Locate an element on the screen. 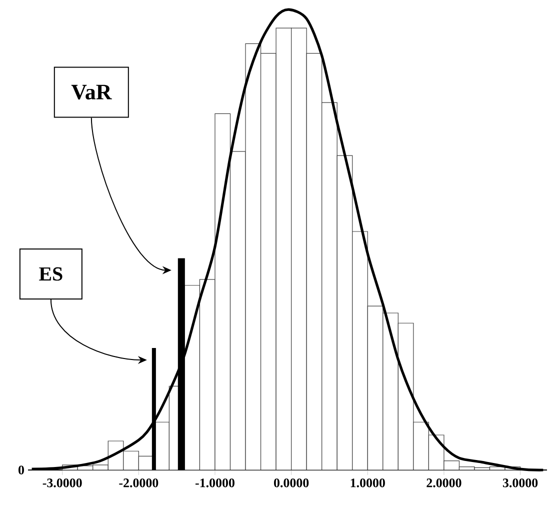 The height and width of the screenshot is (506, 549). annotation: ES is located at coordinates (50, 274).